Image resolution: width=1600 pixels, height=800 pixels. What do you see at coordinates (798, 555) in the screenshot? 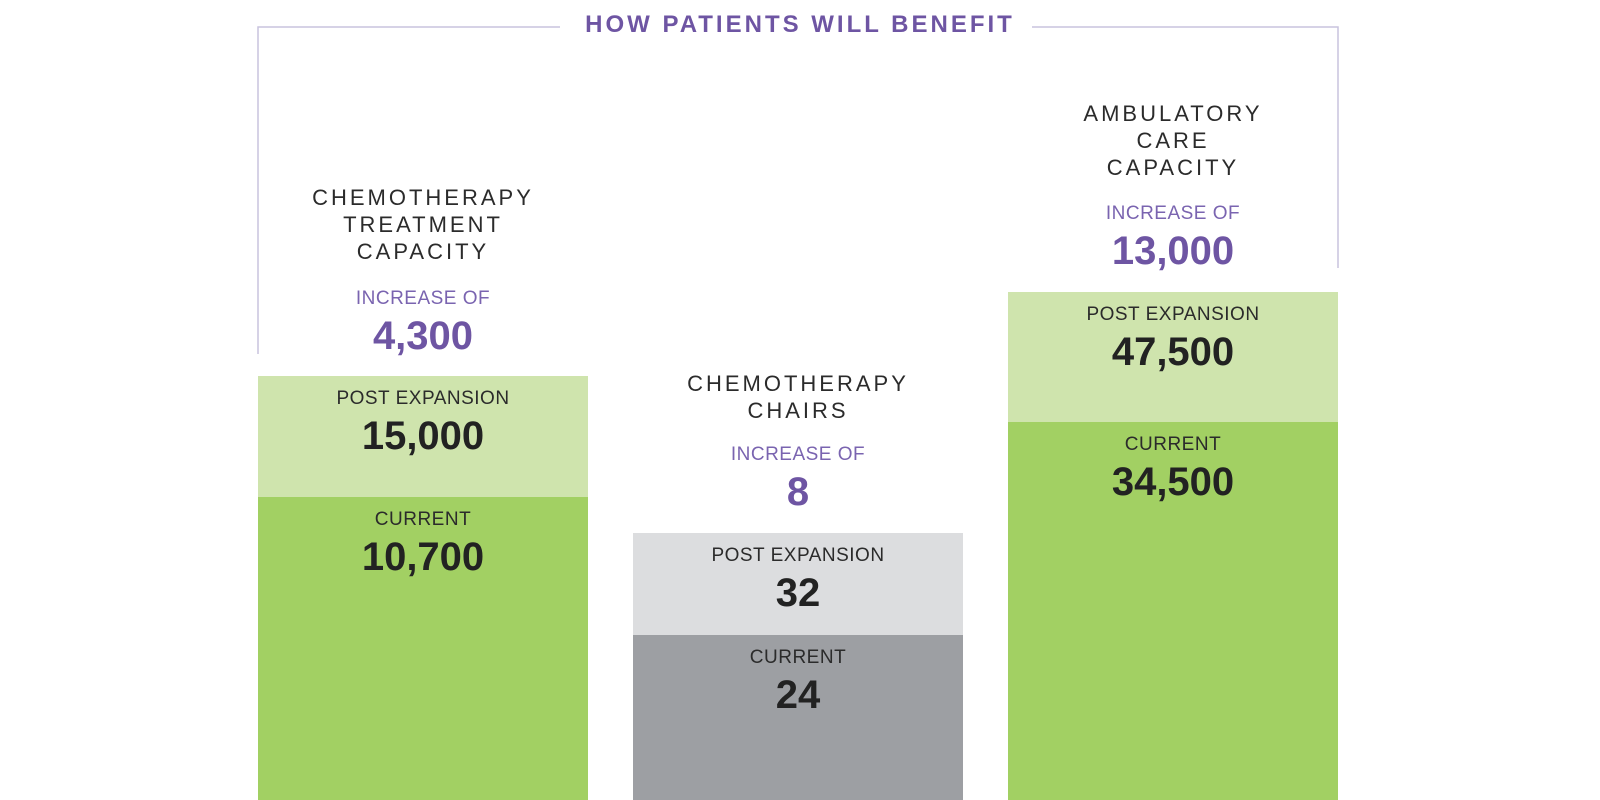
I see `chart-2-post-label: POST EXPANSION` at bounding box center [798, 555].